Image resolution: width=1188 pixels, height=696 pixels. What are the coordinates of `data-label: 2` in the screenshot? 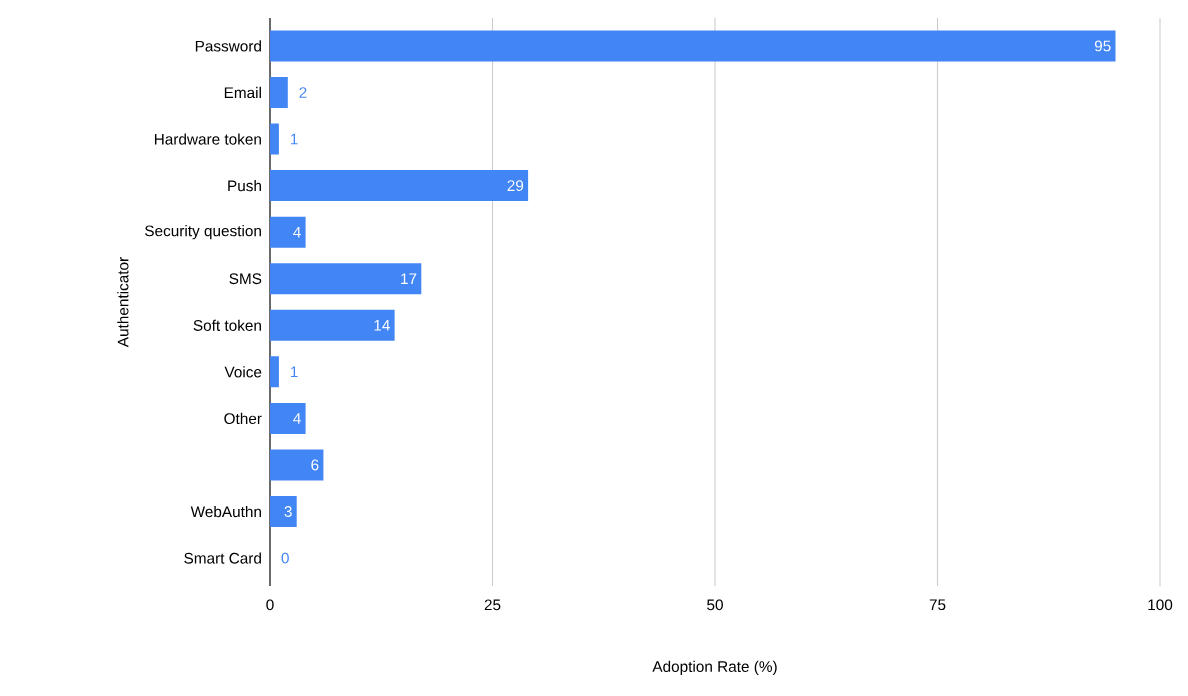 It's located at (303, 92).